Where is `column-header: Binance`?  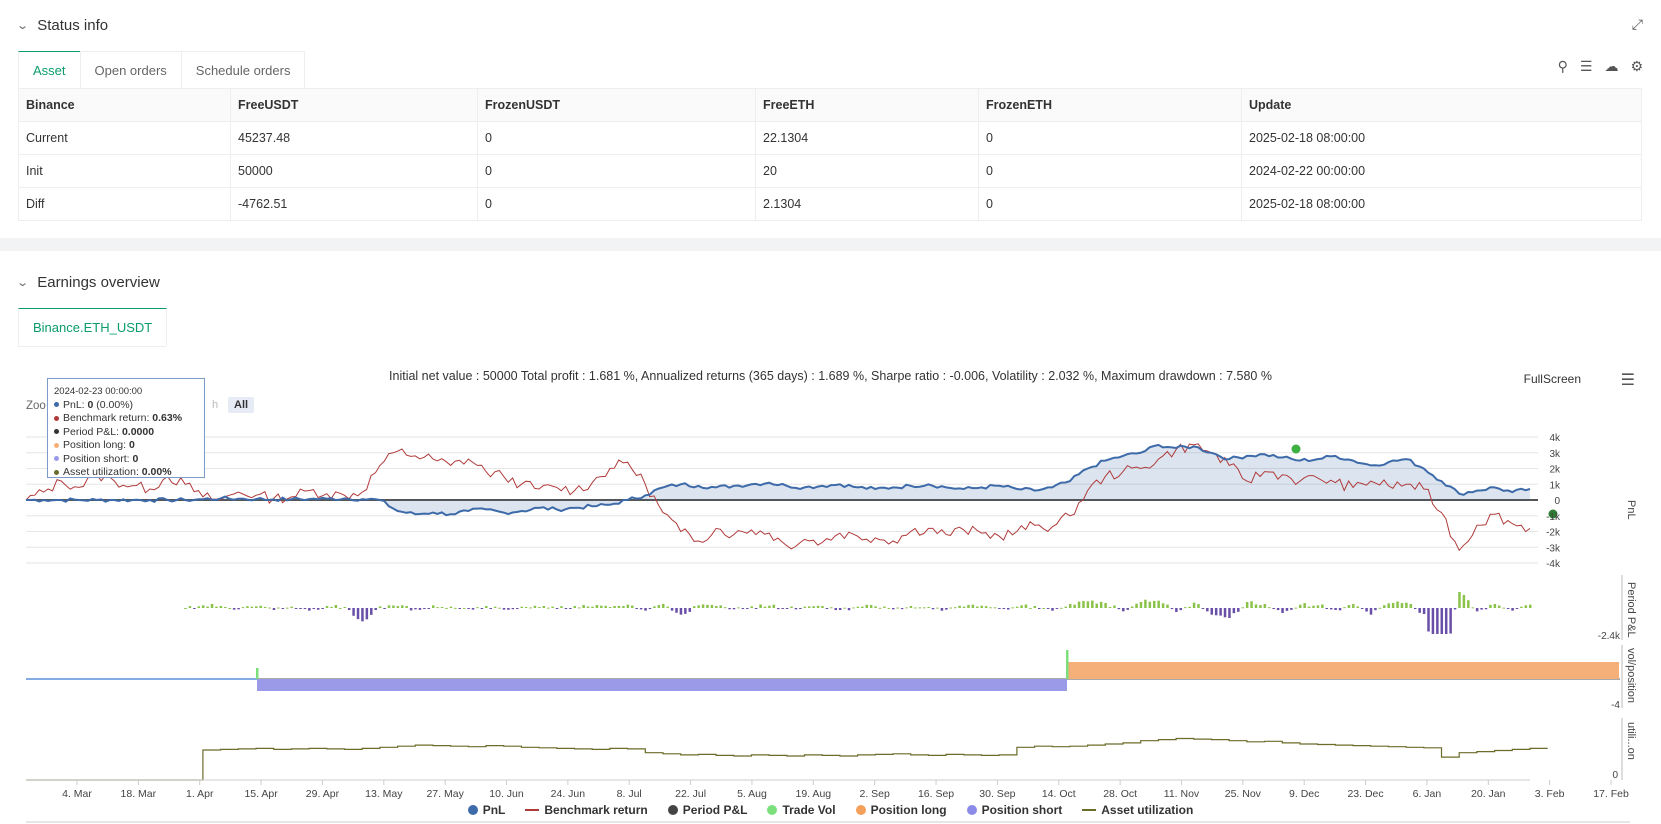
column-header: Binance is located at coordinates (124, 105).